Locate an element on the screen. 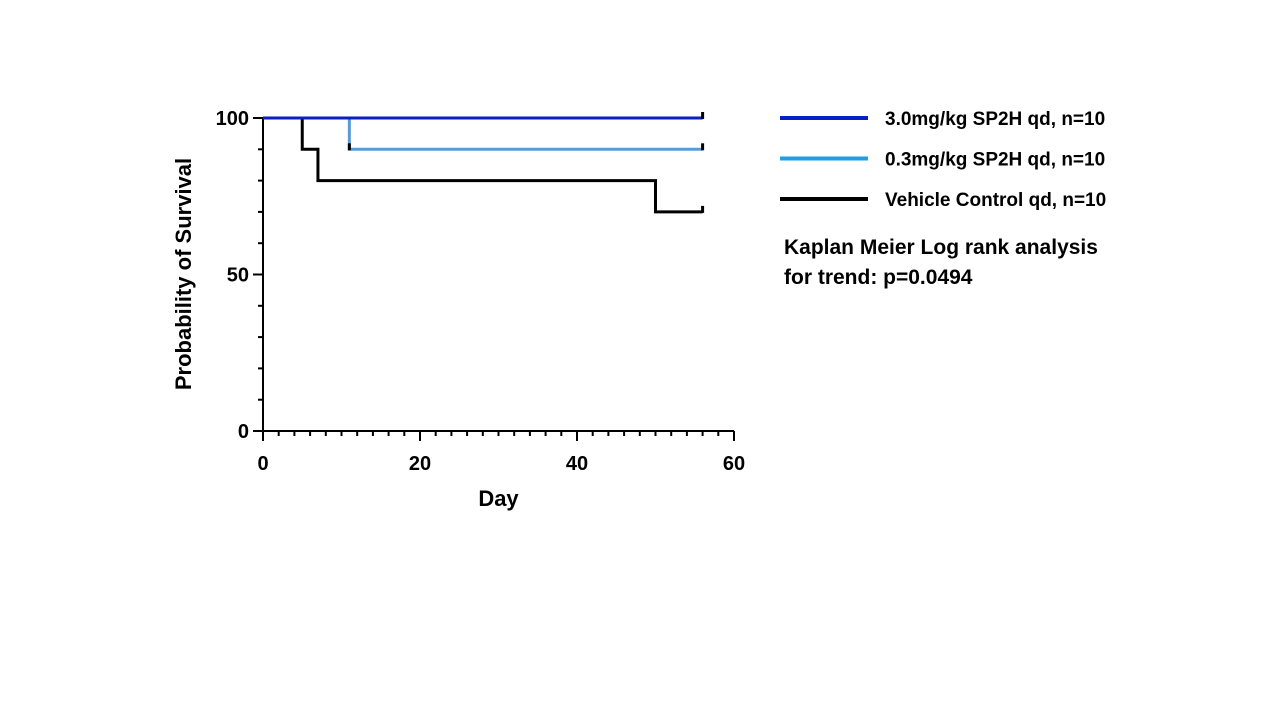 This screenshot has width=1280, height=720. y-tick-label: 0 is located at coordinates (243, 432).